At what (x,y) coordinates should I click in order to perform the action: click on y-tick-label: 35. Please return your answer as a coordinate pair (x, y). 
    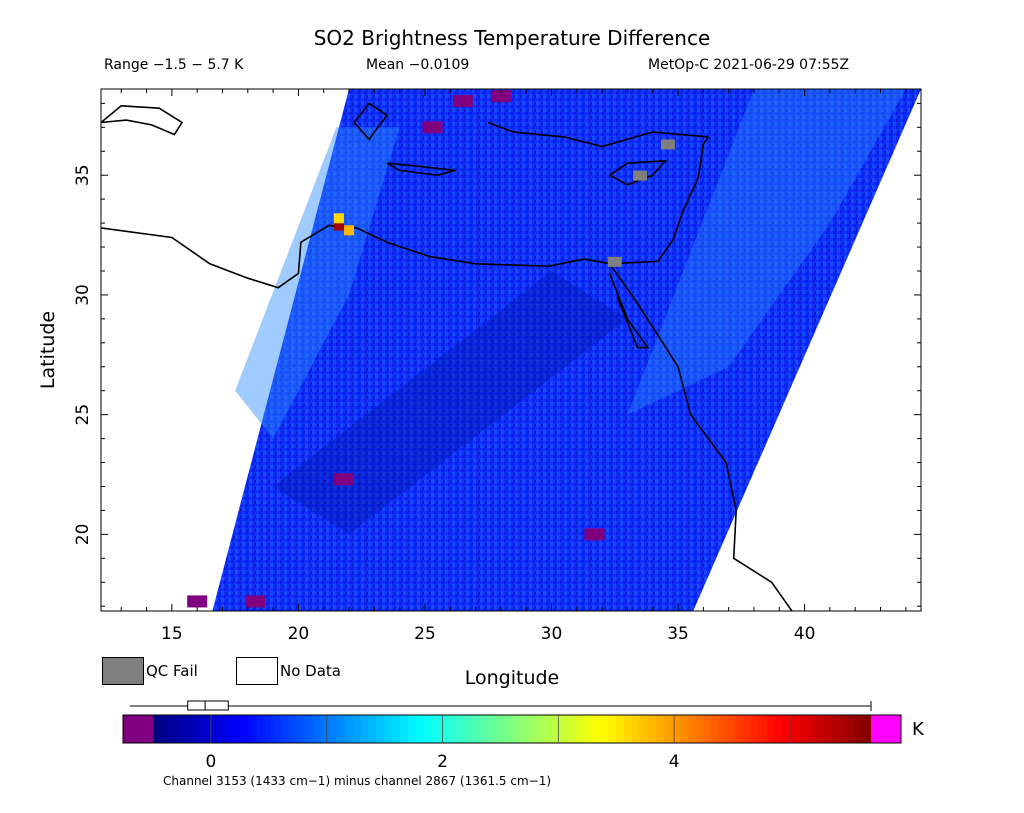
    Looking at the image, I should click on (83, 175).